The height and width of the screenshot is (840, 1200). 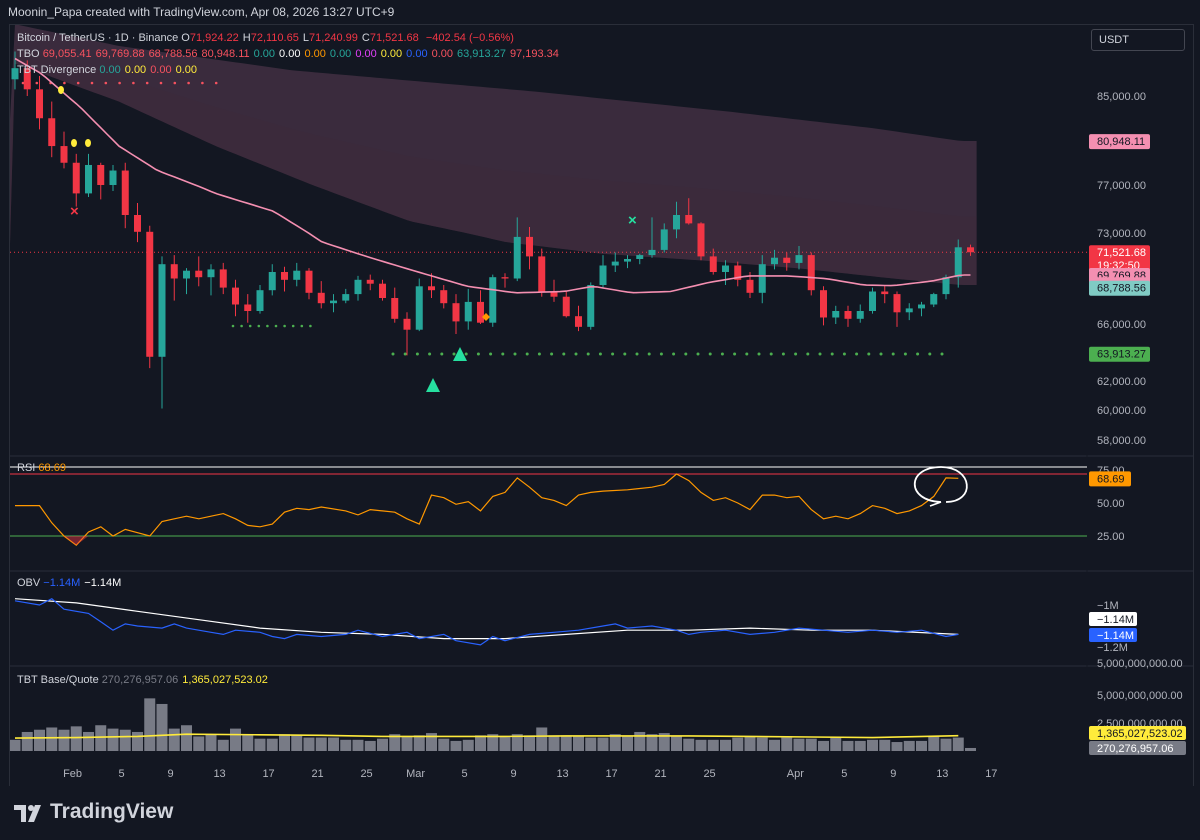 What do you see at coordinates (58, 680) in the screenshot?
I see `basequote-label: TBT Base/Quote` at bounding box center [58, 680].